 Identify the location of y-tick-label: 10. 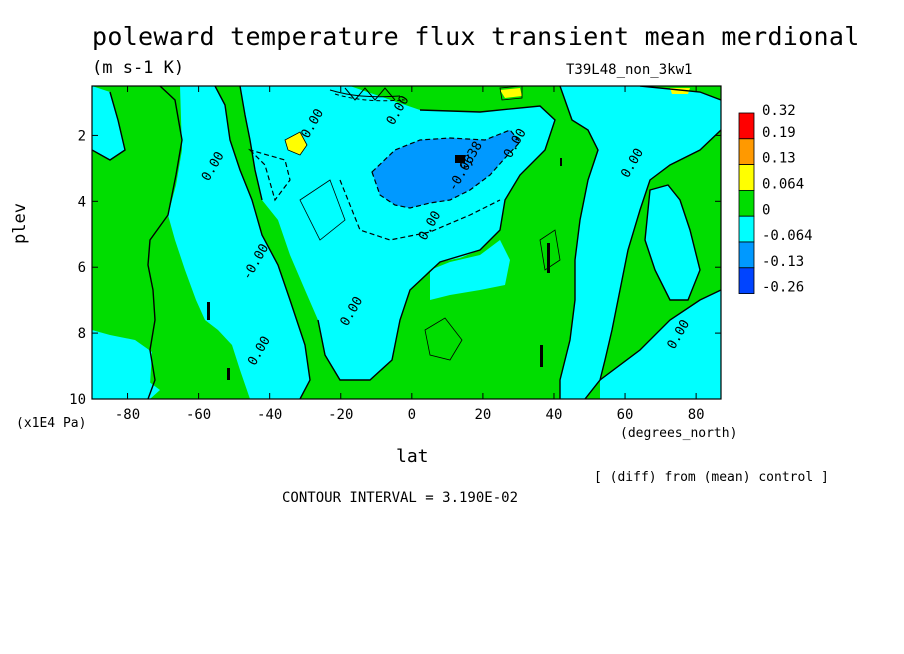
(77, 400).